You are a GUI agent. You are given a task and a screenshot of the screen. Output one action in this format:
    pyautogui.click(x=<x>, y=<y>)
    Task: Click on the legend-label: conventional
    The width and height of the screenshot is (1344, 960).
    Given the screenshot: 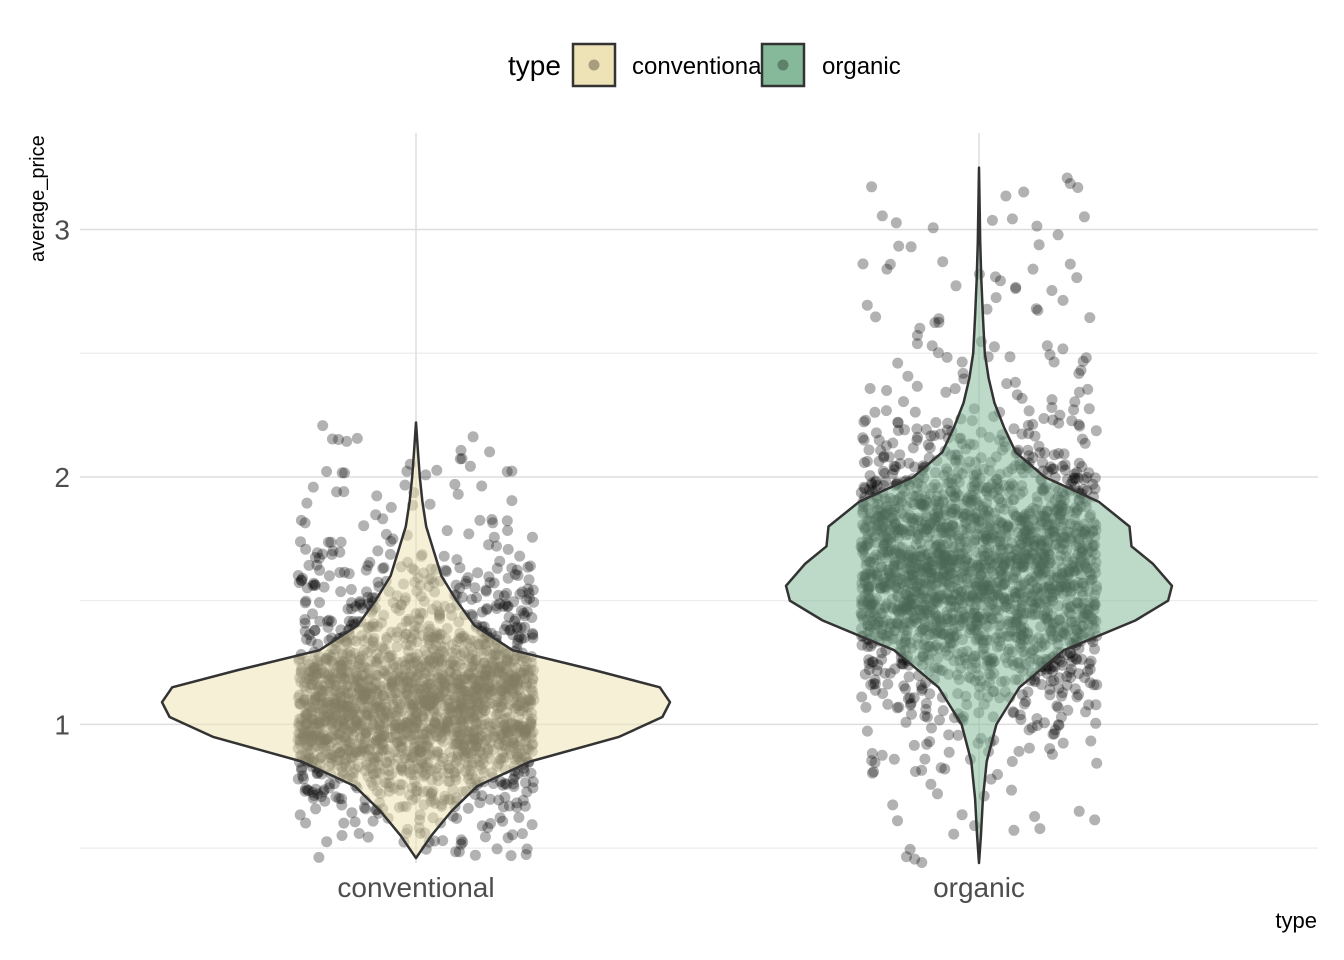 What is the action you would take?
    pyautogui.click(x=699, y=66)
    